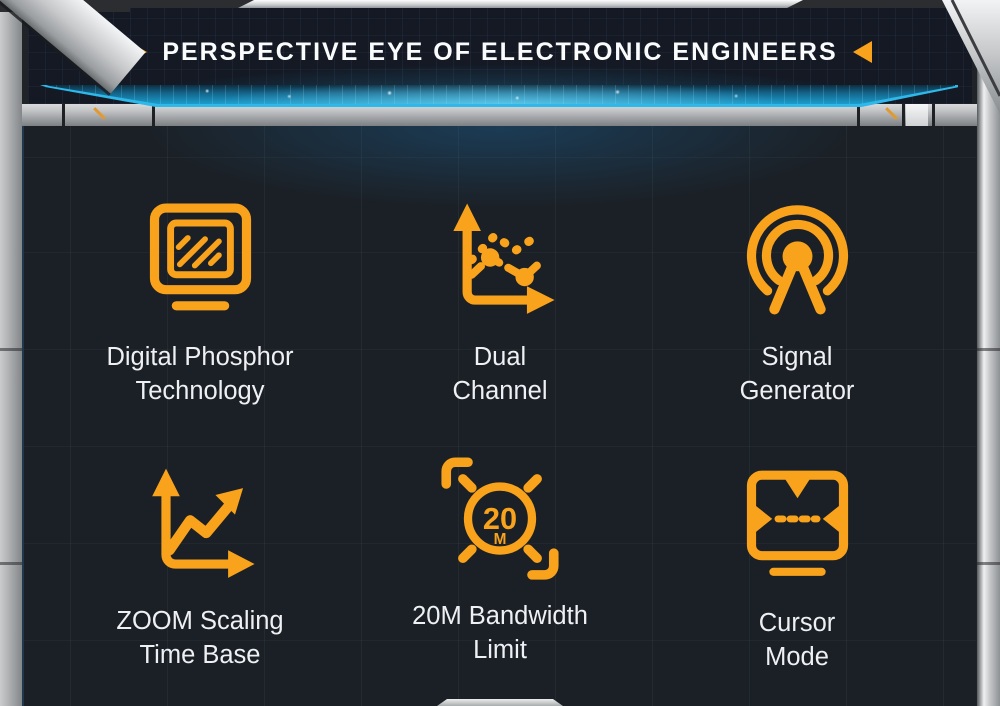 The width and height of the screenshot is (1000, 706). What do you see at coordinates (797, 523) in the screenshot?
I see `cursor-screen-icon` at bounding box center [797, 523].